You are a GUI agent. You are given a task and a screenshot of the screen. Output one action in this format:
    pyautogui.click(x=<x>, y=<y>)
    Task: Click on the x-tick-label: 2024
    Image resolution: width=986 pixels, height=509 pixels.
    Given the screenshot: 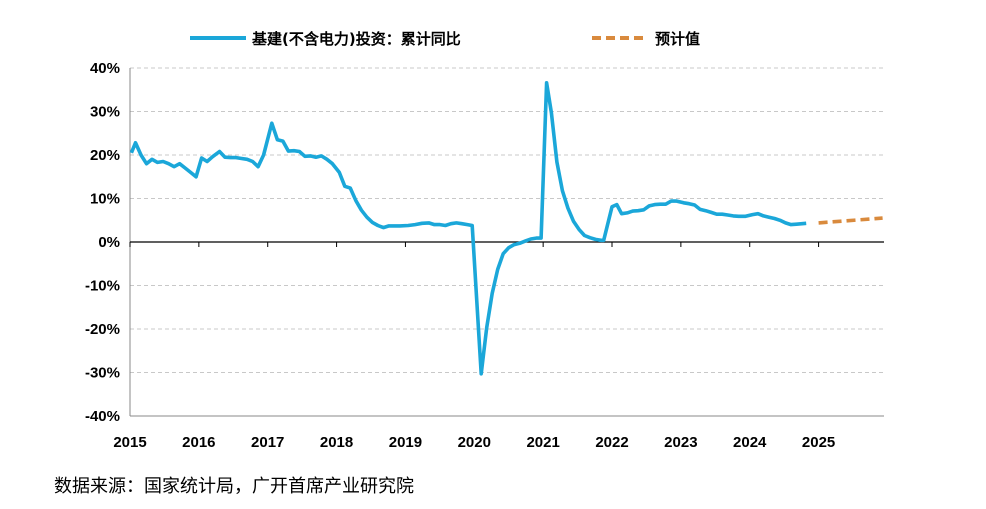 What is the action you would take?
    pyautogui.click(x=750, y=442)
    